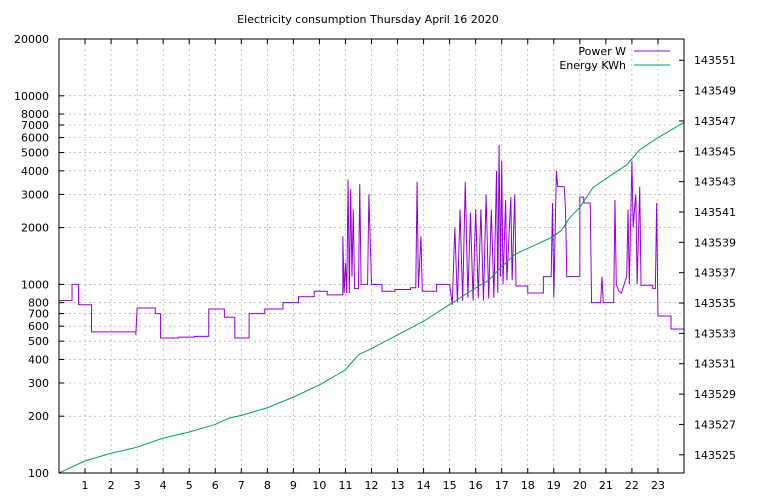 The width and height of the screenshot is (768, 500). Describe the element at coordinates (715, 455) in the screenshot. I see `y-right-tick-label: 143525` at that location.